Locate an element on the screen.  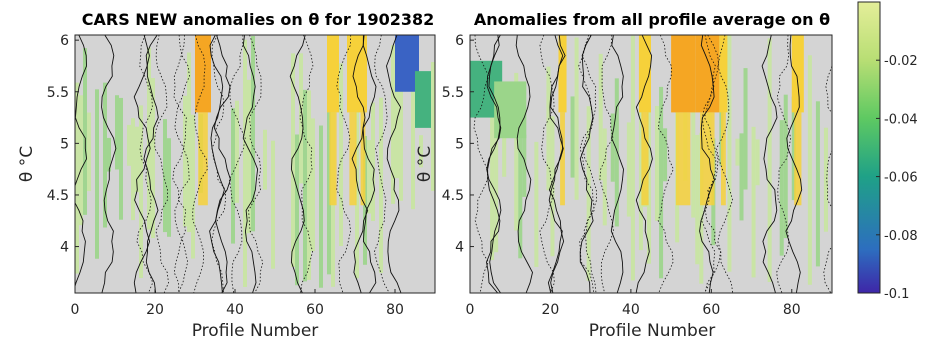
right-xlabel: Profile Number is located at coordinates (652, 331).